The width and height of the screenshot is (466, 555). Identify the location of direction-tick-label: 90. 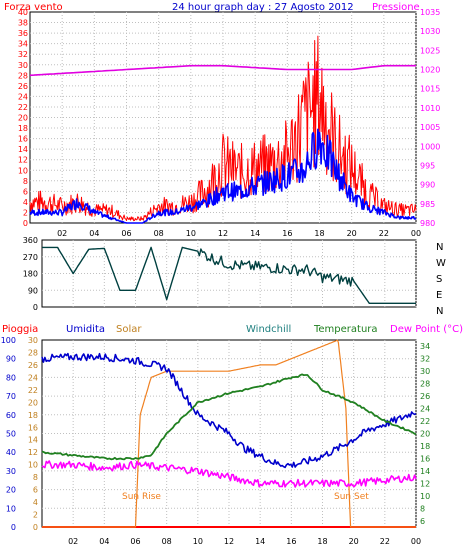
(33, 290).